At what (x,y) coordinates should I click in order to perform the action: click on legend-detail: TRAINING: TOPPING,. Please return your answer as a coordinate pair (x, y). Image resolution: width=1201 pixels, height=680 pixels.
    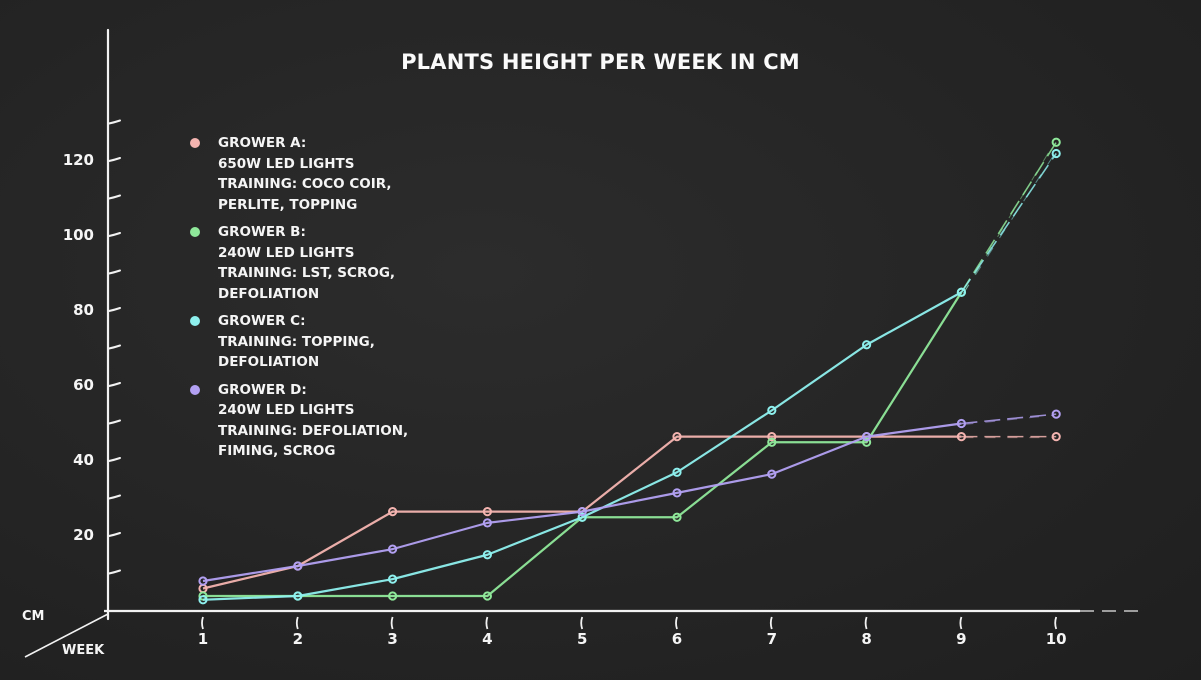
    Looking at the image, I should click on (296, 341).